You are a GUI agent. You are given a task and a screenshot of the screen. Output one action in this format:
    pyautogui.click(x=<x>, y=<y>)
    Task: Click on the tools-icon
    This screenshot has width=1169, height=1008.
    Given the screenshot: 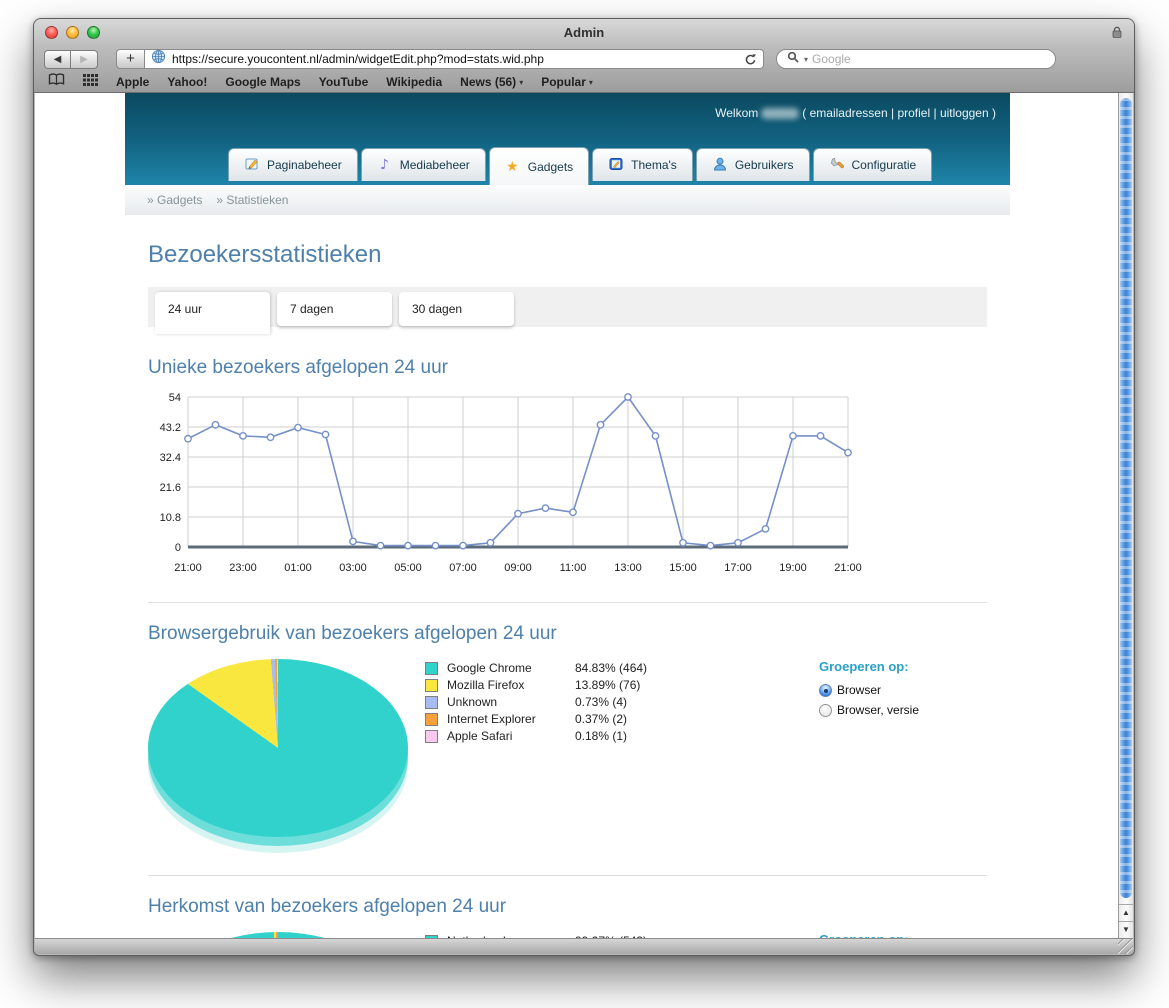 What is the action you would take?
    pyautogui.click(x=837, y=165)
    